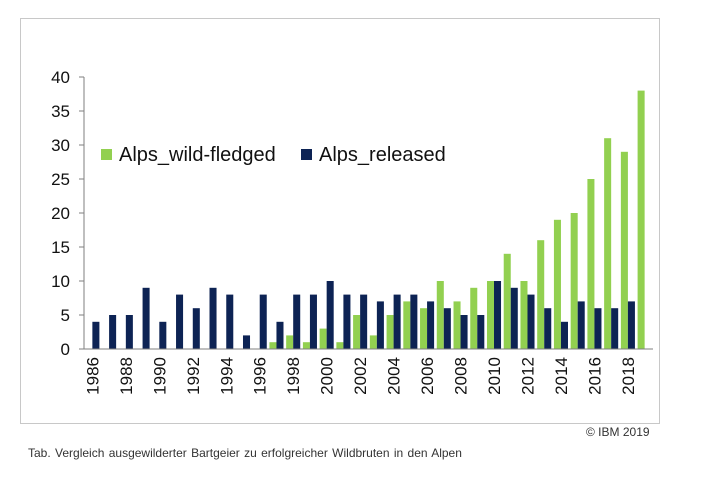 This screenshot has height=477, width=719. What do you see at coordinates (474, 318) in the screenshot?
I see `bar-wild-fledged-2009` at bounding box center [474, 318].